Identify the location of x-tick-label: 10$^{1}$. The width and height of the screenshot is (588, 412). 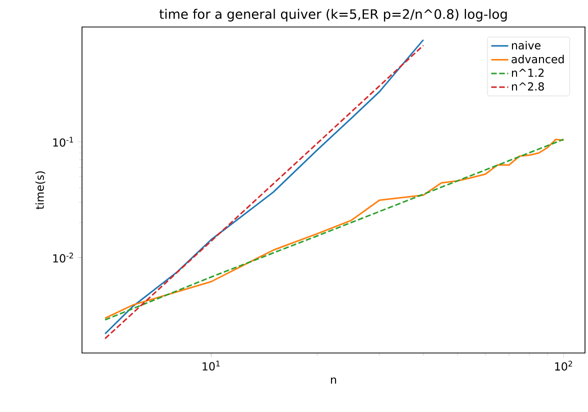
(211, 365).